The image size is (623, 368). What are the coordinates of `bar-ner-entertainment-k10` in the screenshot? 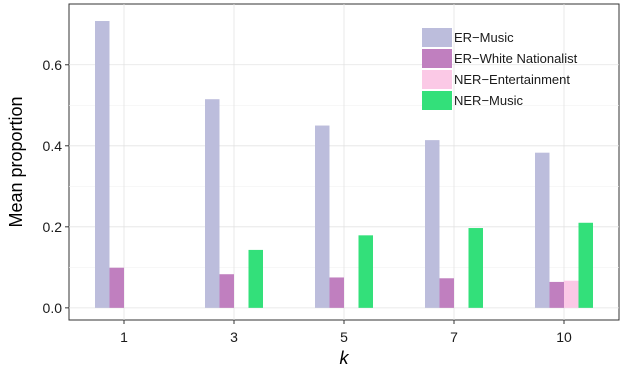 It's located at (571, 294).